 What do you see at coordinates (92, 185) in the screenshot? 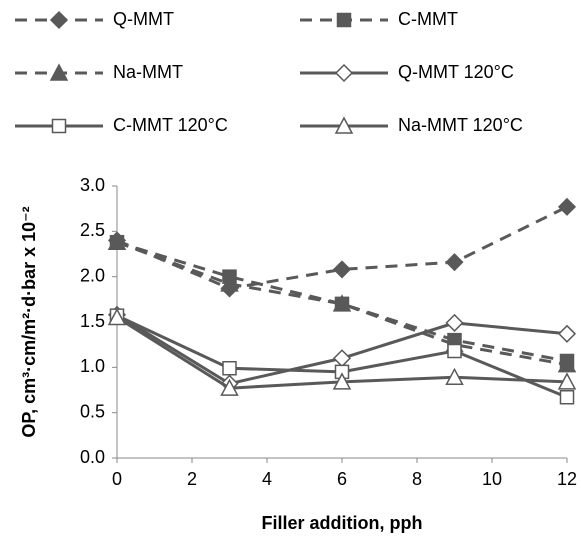
I see `y-tick-label: 3.0` at bounding box center [92, 185].